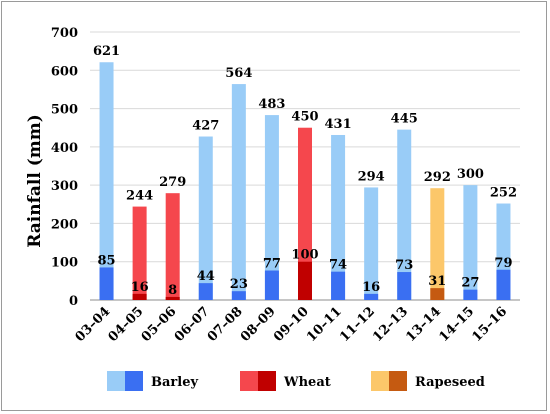  What do you see at coordinates (140, 287) in the screenshot?
I see `label-lower-04–05: 16` at bounding box center [140, 287].